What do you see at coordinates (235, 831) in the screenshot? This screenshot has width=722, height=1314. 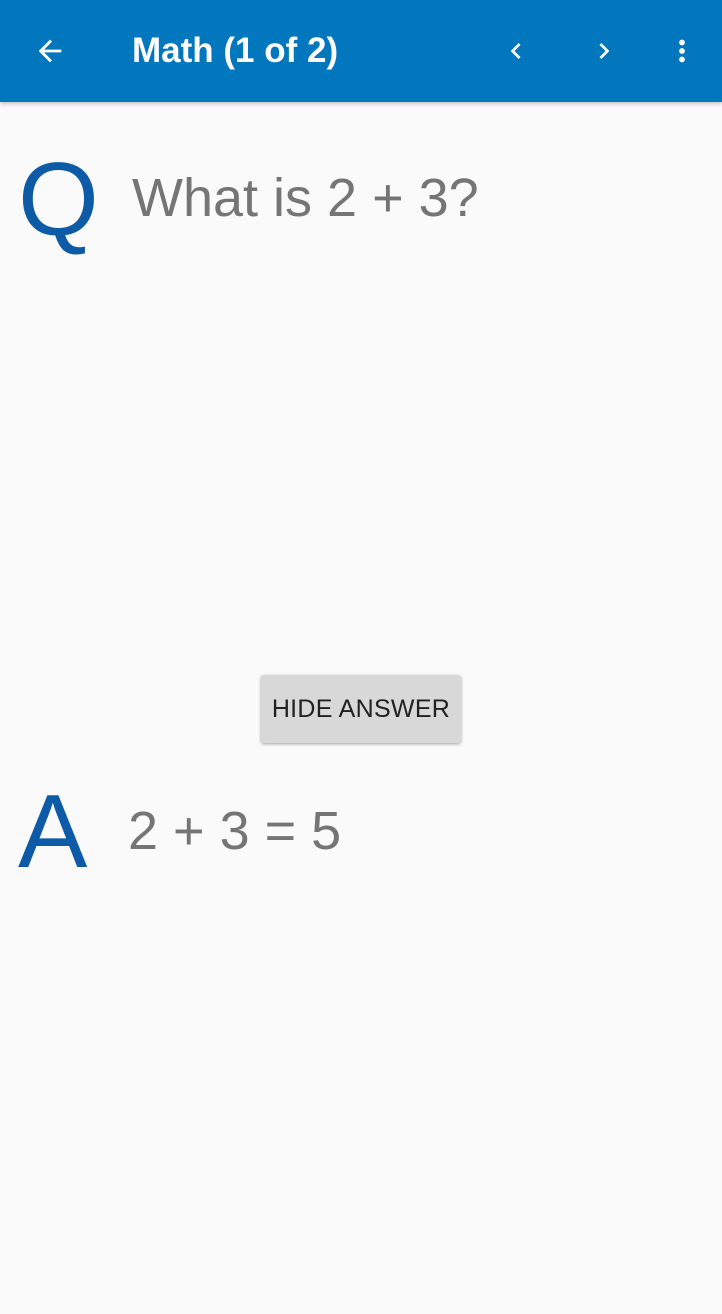 I see `answer-text: 2 + 3 = 5` at bounding box center [235, 831].